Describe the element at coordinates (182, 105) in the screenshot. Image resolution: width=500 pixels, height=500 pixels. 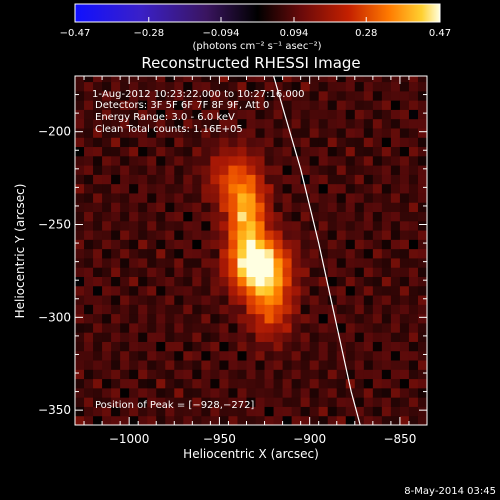
I see `annotation-detectors: Detectors: 3F 5F 6F 7F 8F 9F, Att 0` at that location.